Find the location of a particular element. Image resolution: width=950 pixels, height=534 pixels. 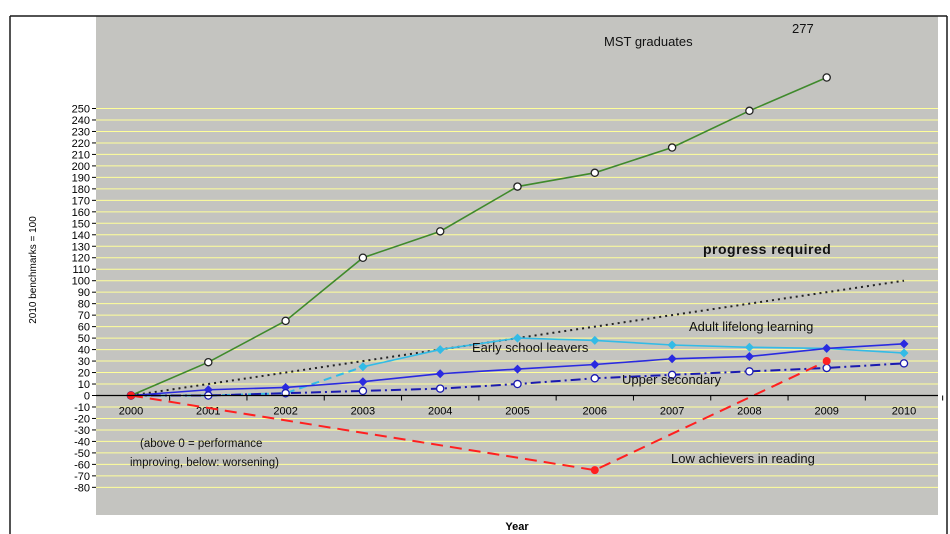

mst-end-value-label: 277 is located at coordinates (803, 28).